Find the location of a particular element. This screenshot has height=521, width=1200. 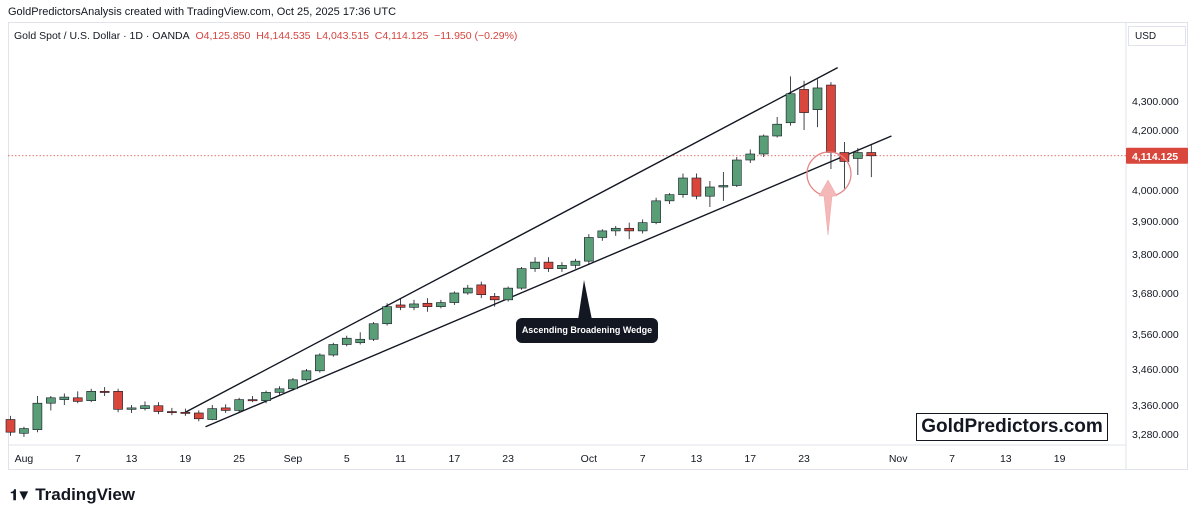

price-tick-label: 3,460.000 is located at coordinates (1155, 370).